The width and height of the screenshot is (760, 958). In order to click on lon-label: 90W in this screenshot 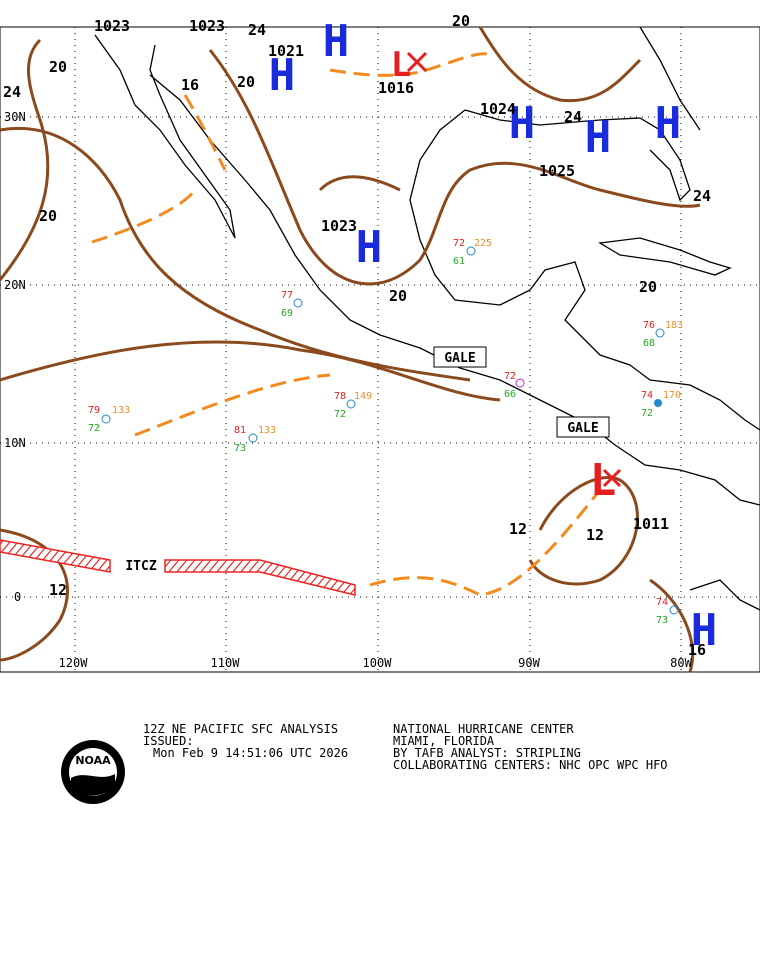, I will do `click(529, 663)`.